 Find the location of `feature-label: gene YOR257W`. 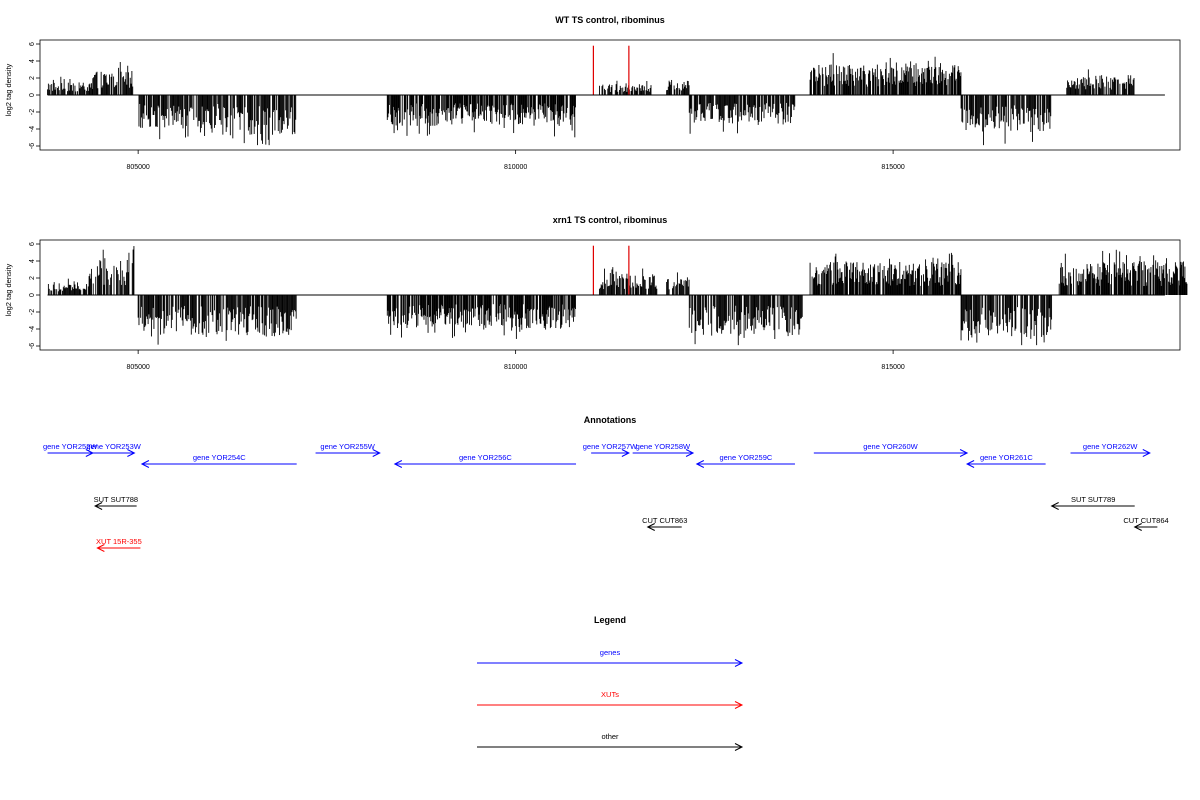

feature-label: gene YOR257W is located at coordinates (610, 446).